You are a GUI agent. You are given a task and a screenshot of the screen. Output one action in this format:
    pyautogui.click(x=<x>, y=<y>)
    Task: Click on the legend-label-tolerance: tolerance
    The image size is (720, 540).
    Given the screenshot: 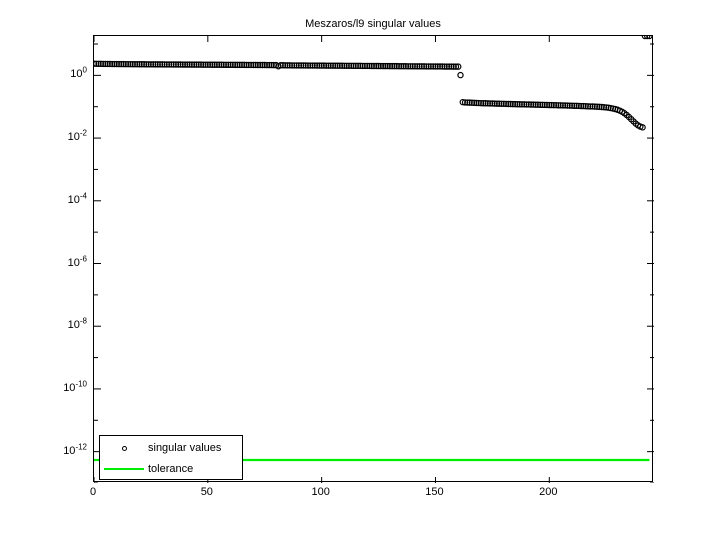 What is the action you would take?
    pyautogui.click(x=171, y=469)
    